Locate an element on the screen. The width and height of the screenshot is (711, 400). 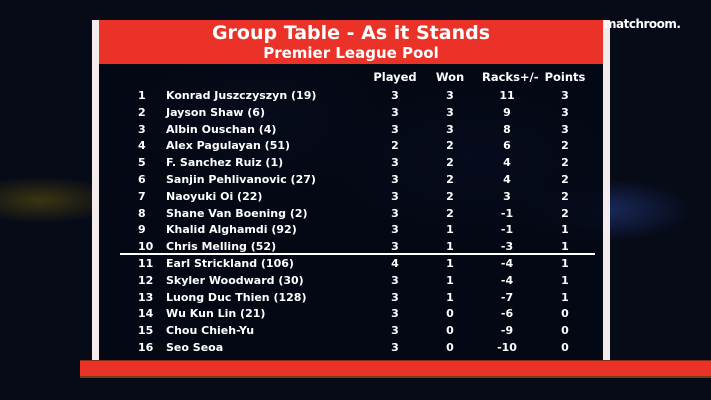
player-name: F. Sanchez Ruiz (1) is located at coordinates (225, 163).